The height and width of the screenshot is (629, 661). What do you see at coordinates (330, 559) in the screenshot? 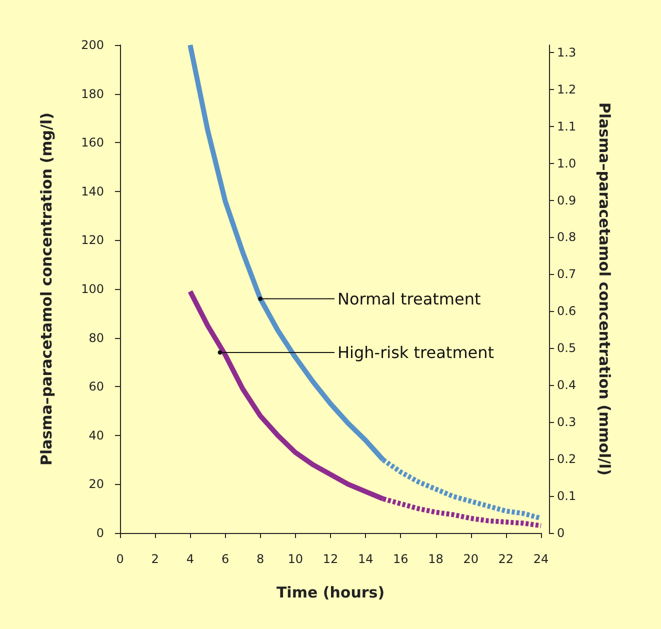
I see `x-tick-label: 12` at bounding box center [330, 559].